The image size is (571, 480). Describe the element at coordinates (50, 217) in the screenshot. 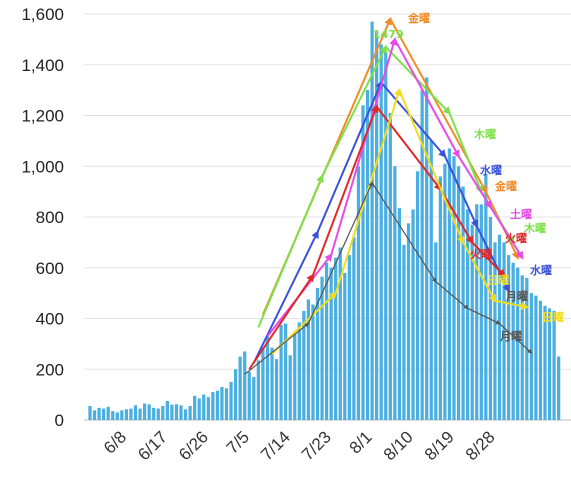

I see `y-tick-label: 800` at that location.